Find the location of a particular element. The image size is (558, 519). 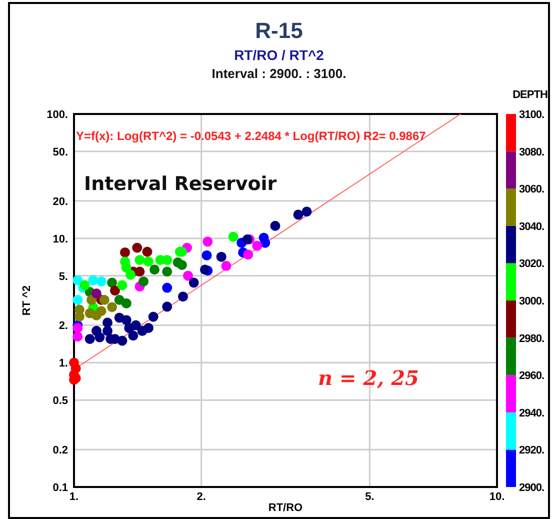

color-bar-label: 3100. is located at coordinates (531, 115).